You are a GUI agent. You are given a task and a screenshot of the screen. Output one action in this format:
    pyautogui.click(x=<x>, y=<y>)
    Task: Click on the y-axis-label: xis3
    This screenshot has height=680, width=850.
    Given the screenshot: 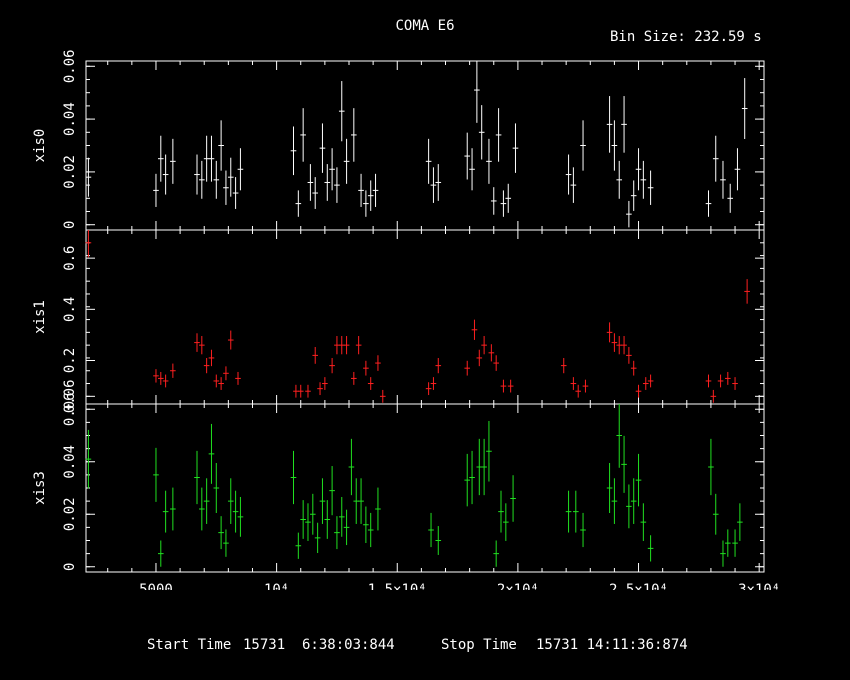 What is the action you would take?
    pyautogui.click(x=40, y=488)
    